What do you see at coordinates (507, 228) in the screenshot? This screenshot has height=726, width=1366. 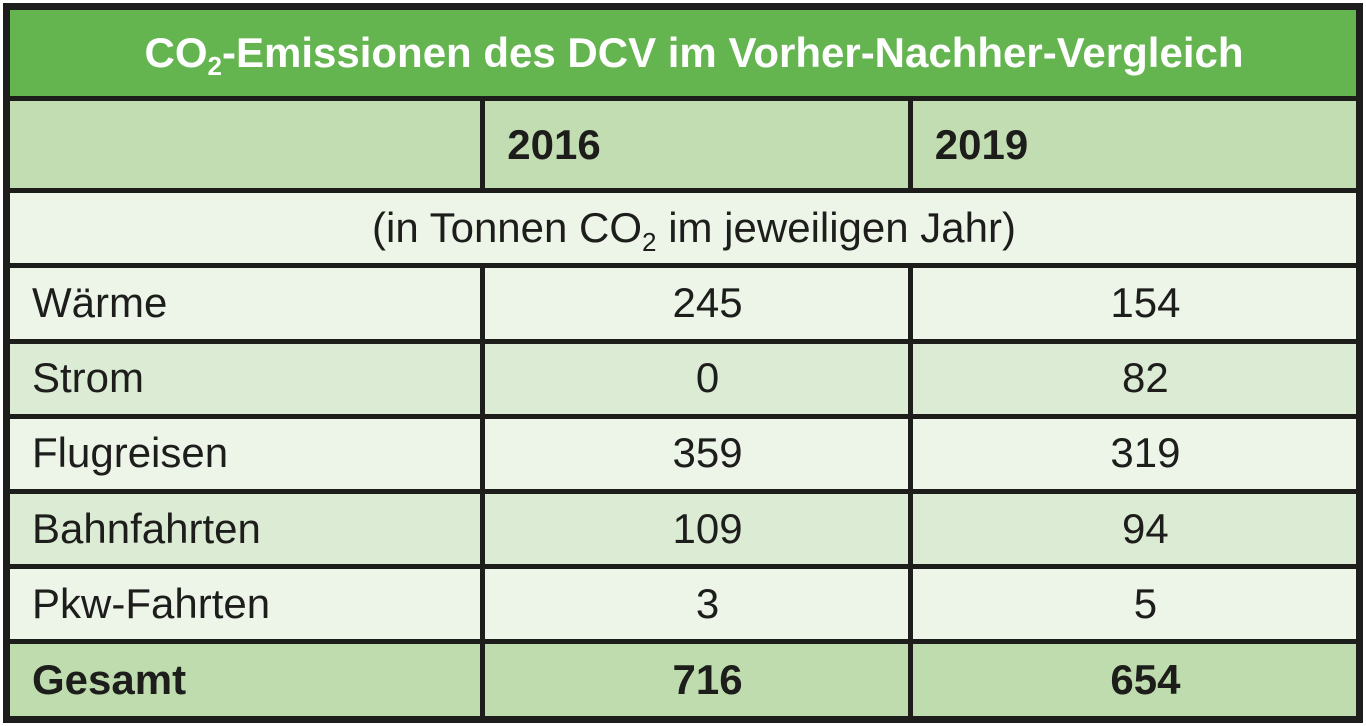 I see `unit-text-prefix: (in Tonnen CO` at bounding box center [507, 228].